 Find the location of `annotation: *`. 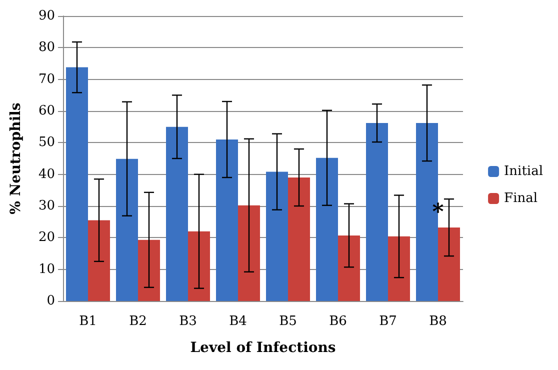

annotation: * is located at coordinates (438, 212).